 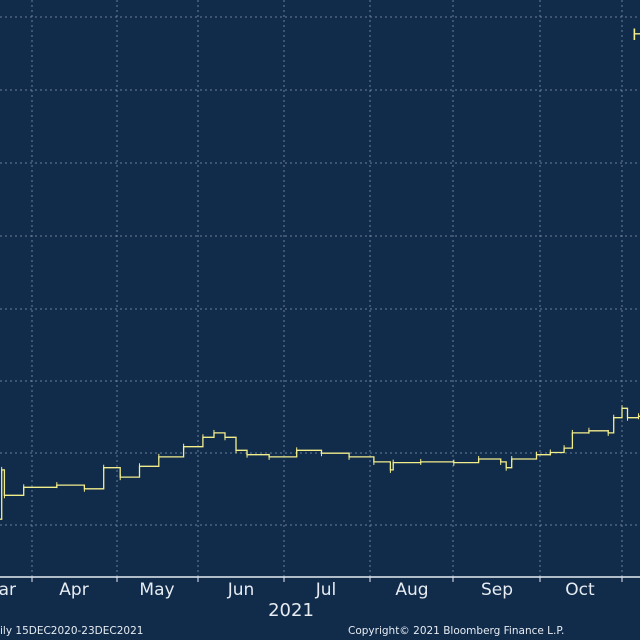 What do you see at coordinates (456, 631) in the screenshot?
I see `copyright-footer: Copyright© 2021 Bloomberg Finance L.P.` at bounding box center [456, 631].